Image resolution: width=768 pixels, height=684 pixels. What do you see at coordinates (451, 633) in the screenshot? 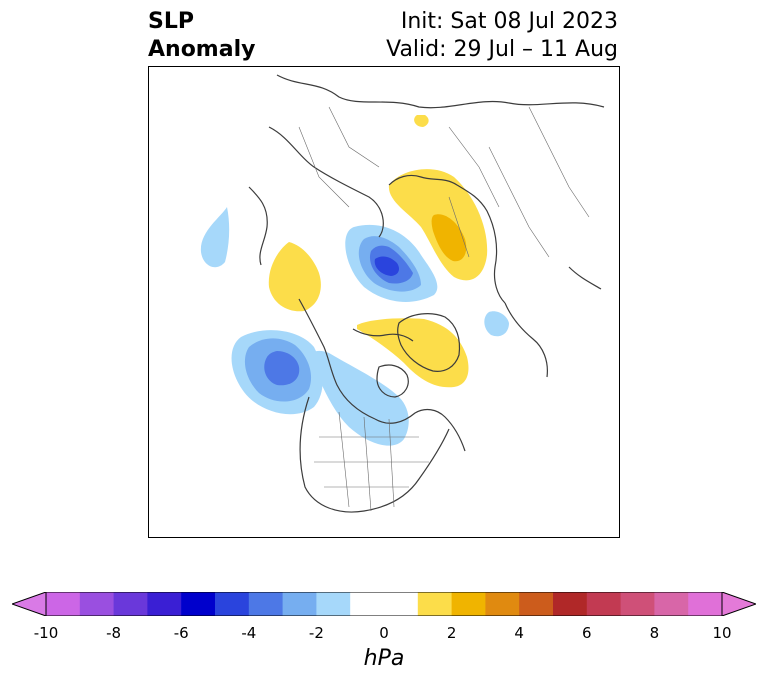
I see `colorbar-tick-label: 2` at bounding box center [451, 633].